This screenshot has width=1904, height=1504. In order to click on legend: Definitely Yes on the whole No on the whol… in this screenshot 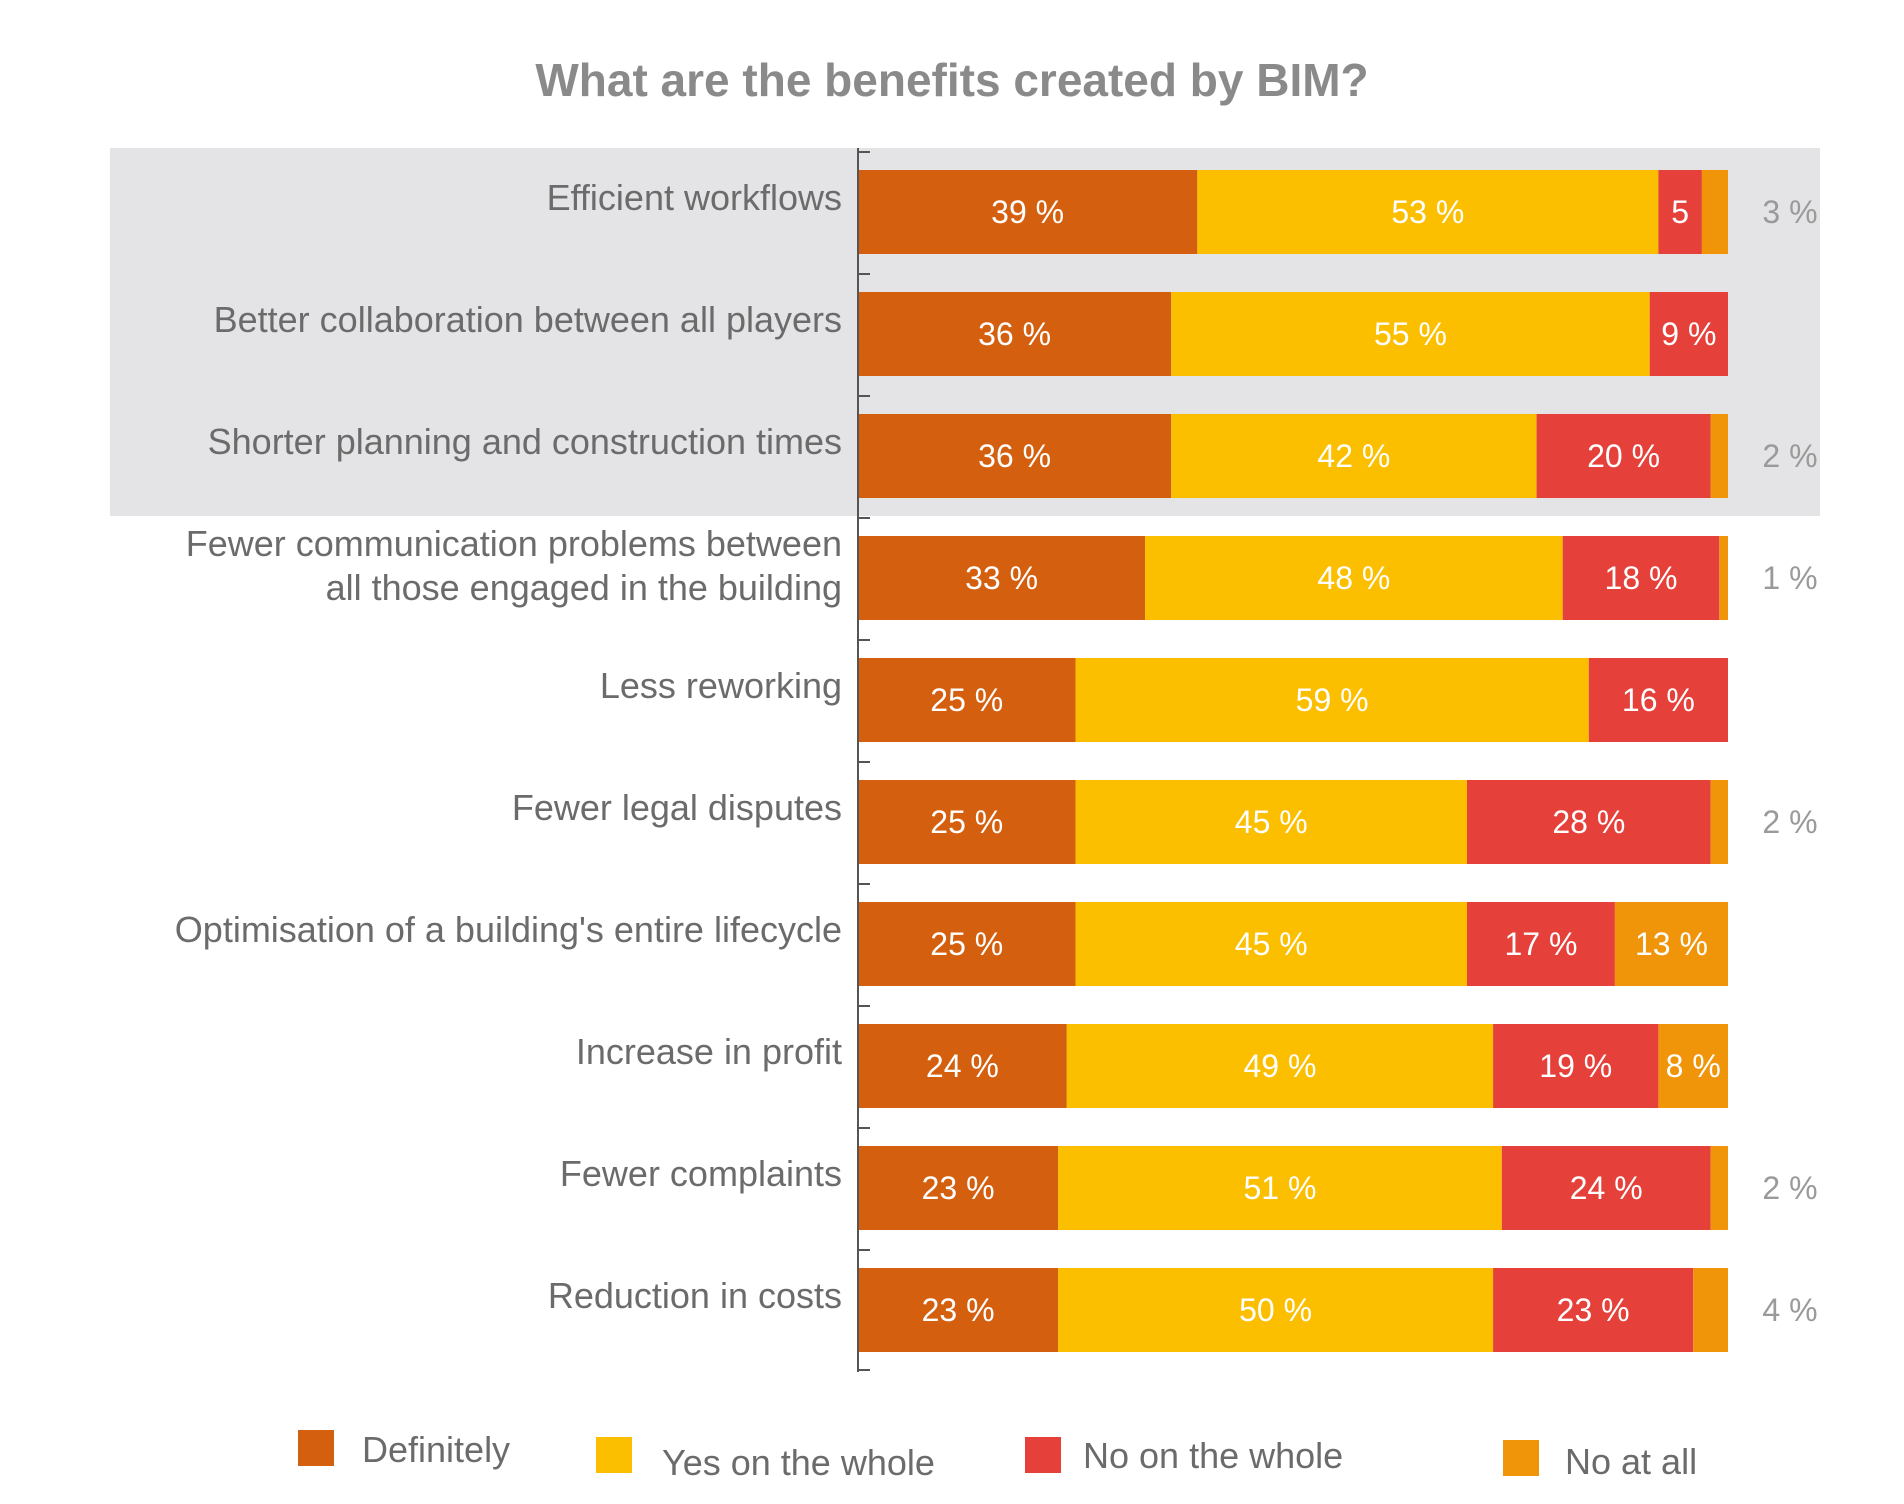, I will do `click(997, 1456)`.